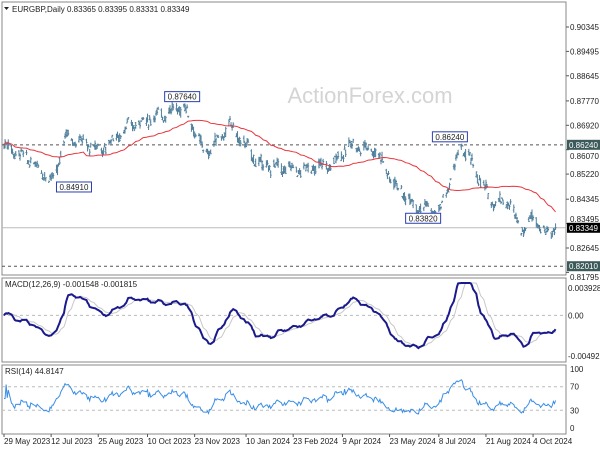 The image size is (600, 450). I want to click on price-tick-label: 0.86920, so click(584, 125).